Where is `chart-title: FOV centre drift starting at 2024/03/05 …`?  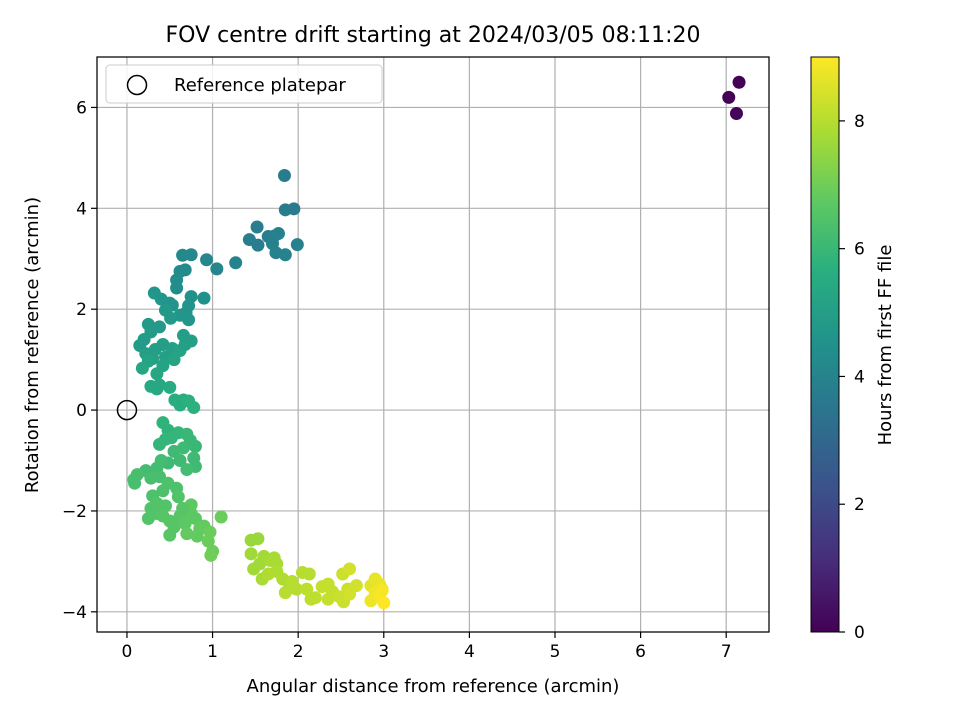
chart-title: FOV centre drift starting at 2024/03/05 … is located at coordinates (433, 35).